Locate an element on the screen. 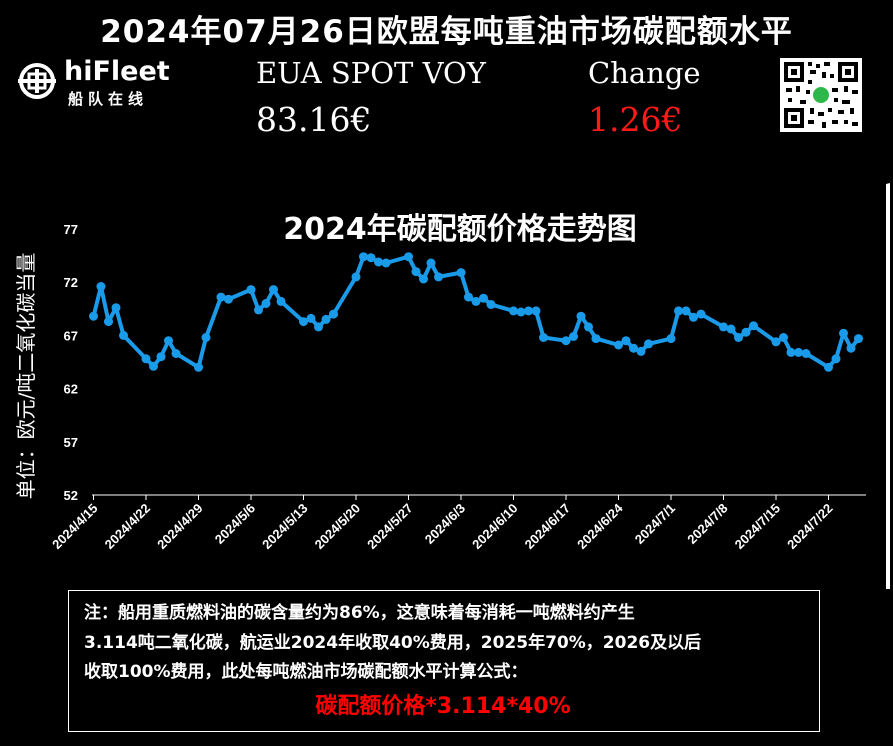  note-line-1: 注：船用重质燃料油的碳含量约为86%，这意味着每消耗一吨燃料约产生 is located at coordinates (359, 613).